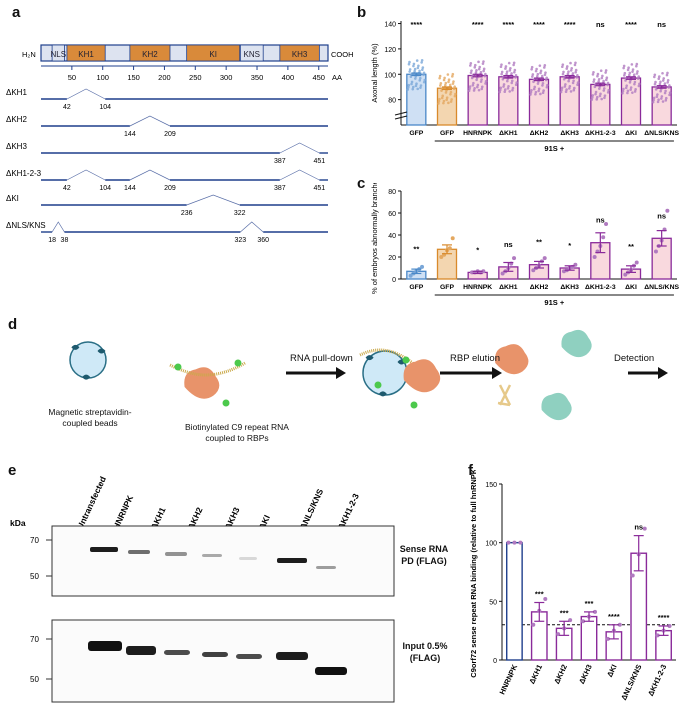  Describe the element at coordinates (392, 236) in the screenshot. I see `y-tick-label: 40` at that location.